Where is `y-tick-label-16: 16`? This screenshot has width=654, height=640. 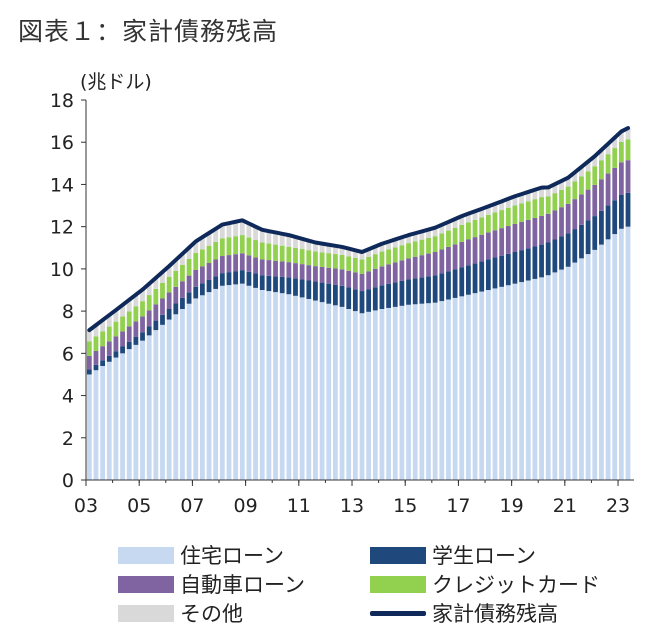 y-tick-label-16: 16 is located at coordinates (62, 143).